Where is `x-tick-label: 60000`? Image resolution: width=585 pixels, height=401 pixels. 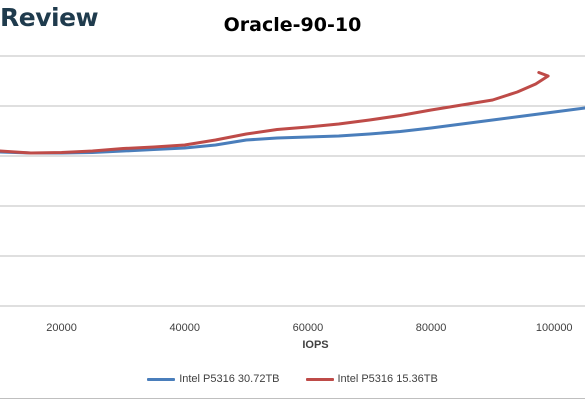 x-tick-label: 60000 is located at coordinates (308, 328).